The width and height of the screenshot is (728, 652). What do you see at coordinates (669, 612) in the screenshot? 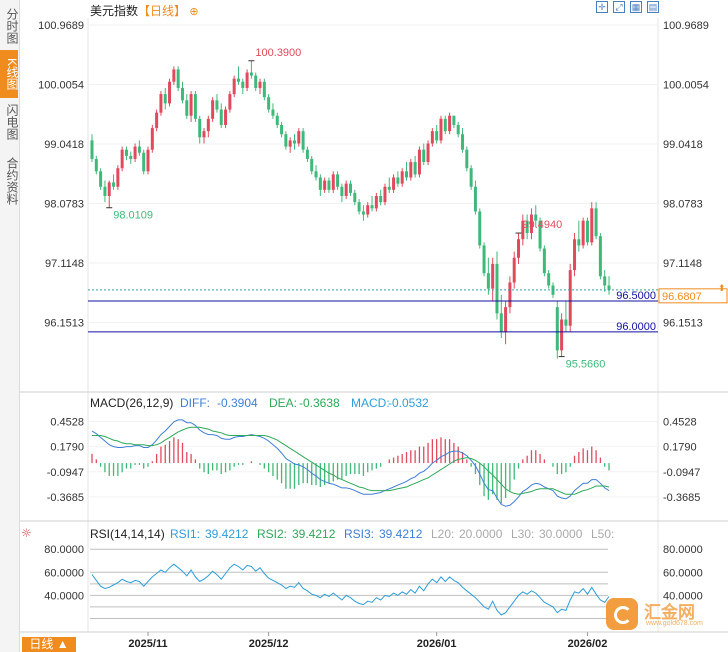
I see `watermark-brand: 汇金网` at bounding box center [669, 612].